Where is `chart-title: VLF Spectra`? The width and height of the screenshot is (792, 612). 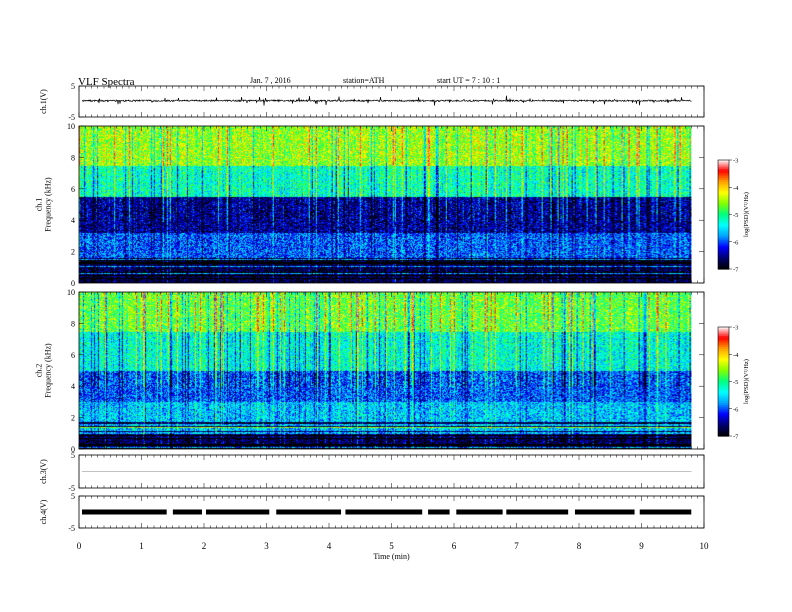
chart-title: VLF Spectra is located at coordinates (106, 82).